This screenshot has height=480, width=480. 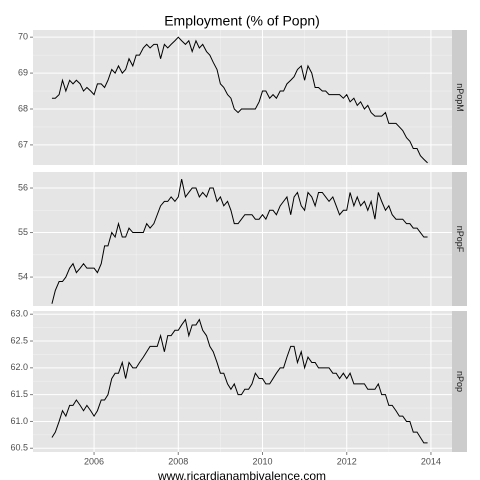 I want to click on x-tick-label: 2006, so click(x=94, y=461).